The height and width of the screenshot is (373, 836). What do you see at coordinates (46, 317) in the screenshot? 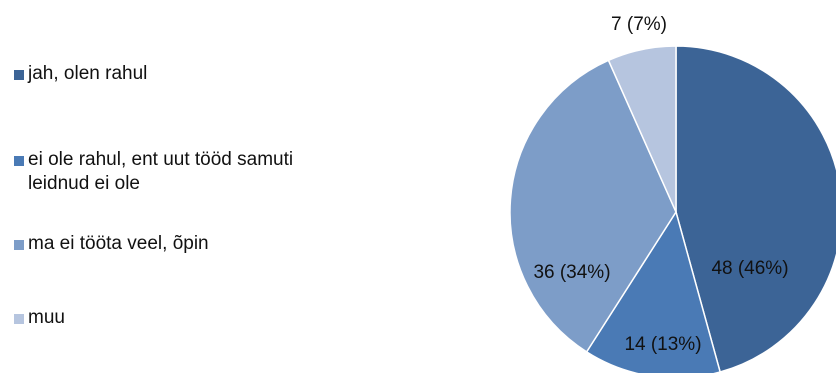
I see `legend-label: muu` at bounding box center [46, 317].